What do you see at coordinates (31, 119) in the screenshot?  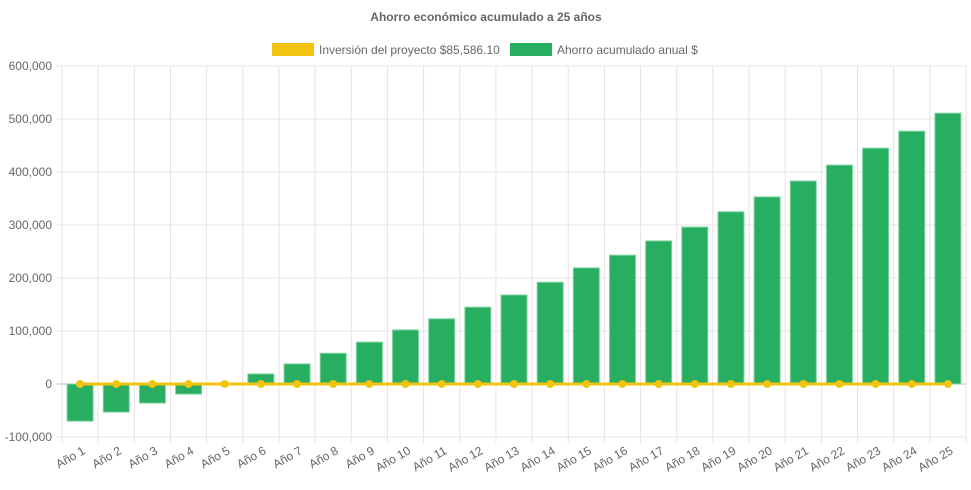 I see `y-tick-label: 500,000` at bounding box center [31, 119].